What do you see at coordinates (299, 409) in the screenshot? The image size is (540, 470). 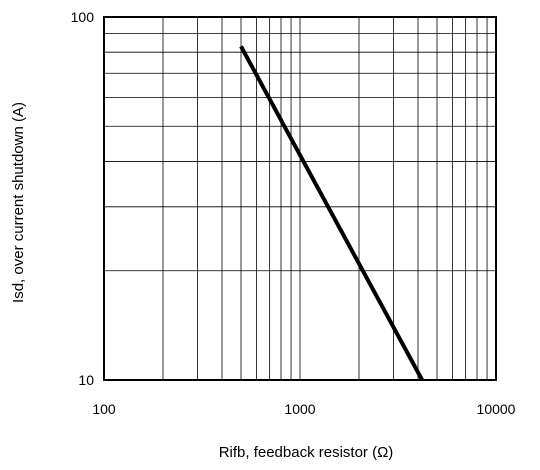 I see `x-tick-label: 1000` at bounding box center [299, 409].